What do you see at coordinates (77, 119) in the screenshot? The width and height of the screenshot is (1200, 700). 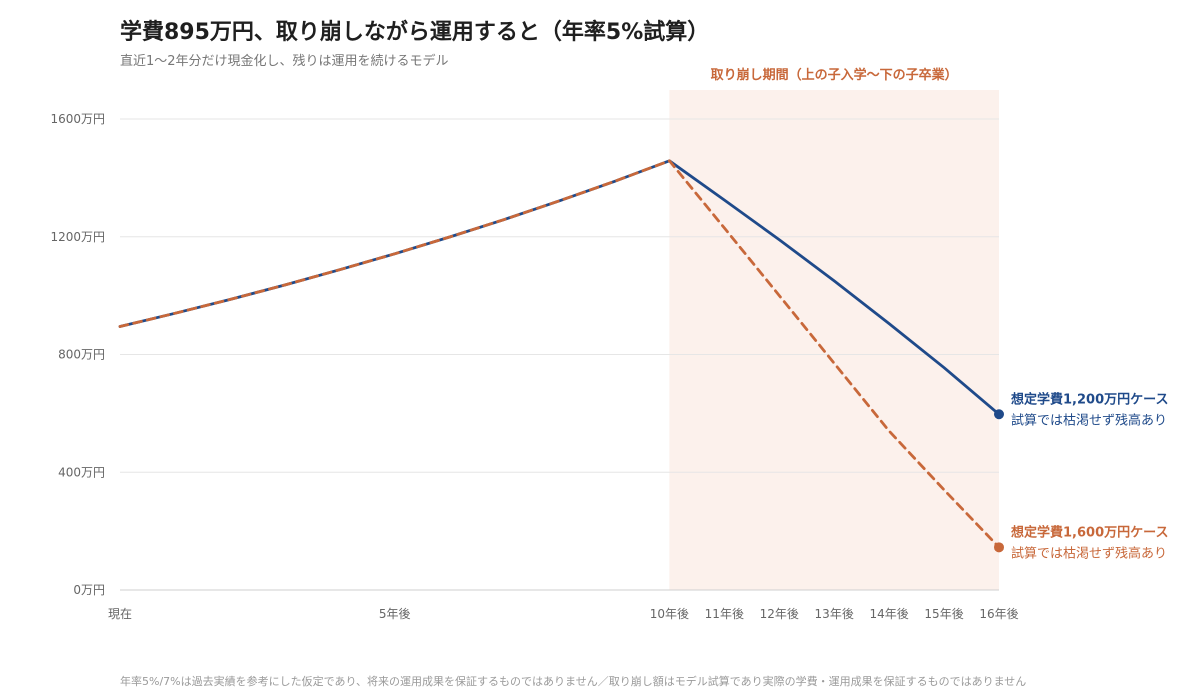 I see `y-tick-label: 1600万円` at bounding box center [77, 119].